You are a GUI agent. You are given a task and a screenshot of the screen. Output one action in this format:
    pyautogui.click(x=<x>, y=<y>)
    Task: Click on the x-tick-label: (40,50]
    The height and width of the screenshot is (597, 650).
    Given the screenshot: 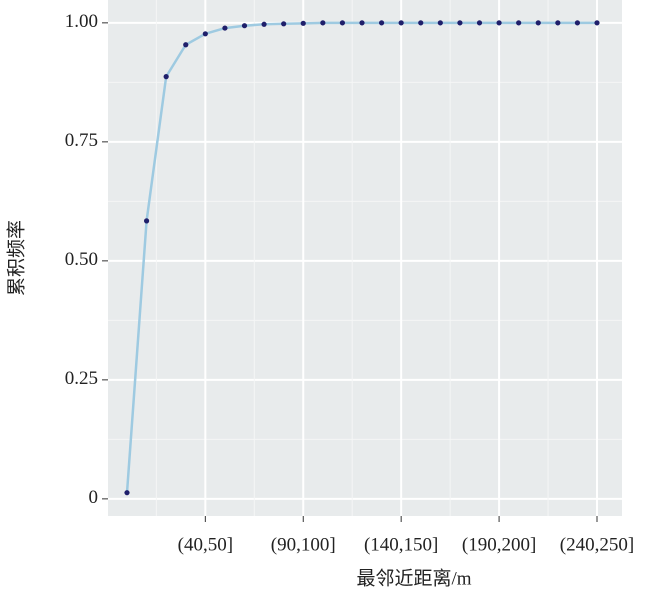 What is the action you would take?
    pyautogui.click(x=205, y=544)
    